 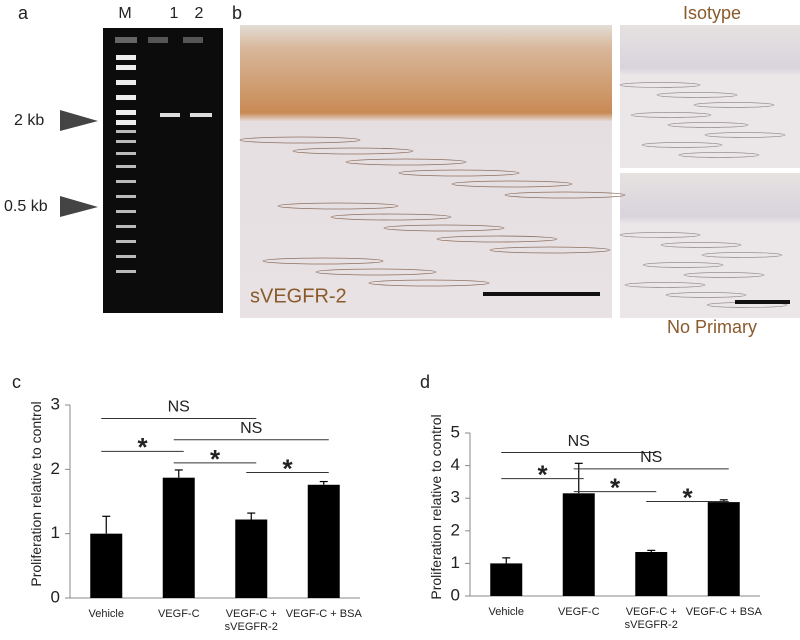 What do you see at coordinates (26, 206) in the screenshot?
I see `marker-label: 0.5 kb` at bounding box center [26, 206].